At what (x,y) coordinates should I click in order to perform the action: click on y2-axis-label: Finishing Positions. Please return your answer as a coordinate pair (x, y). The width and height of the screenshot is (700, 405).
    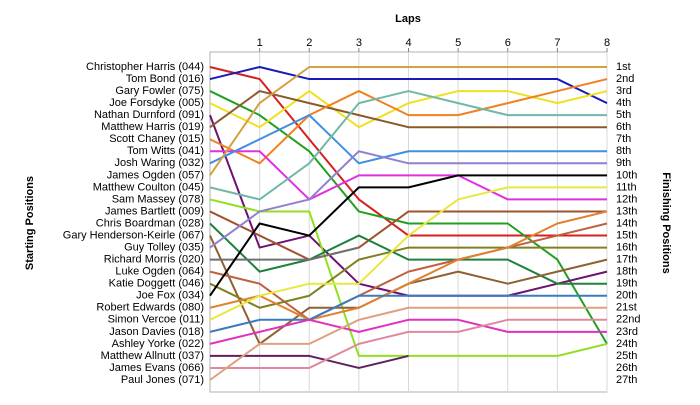
    Looking at the image, I should click on (666, 222).